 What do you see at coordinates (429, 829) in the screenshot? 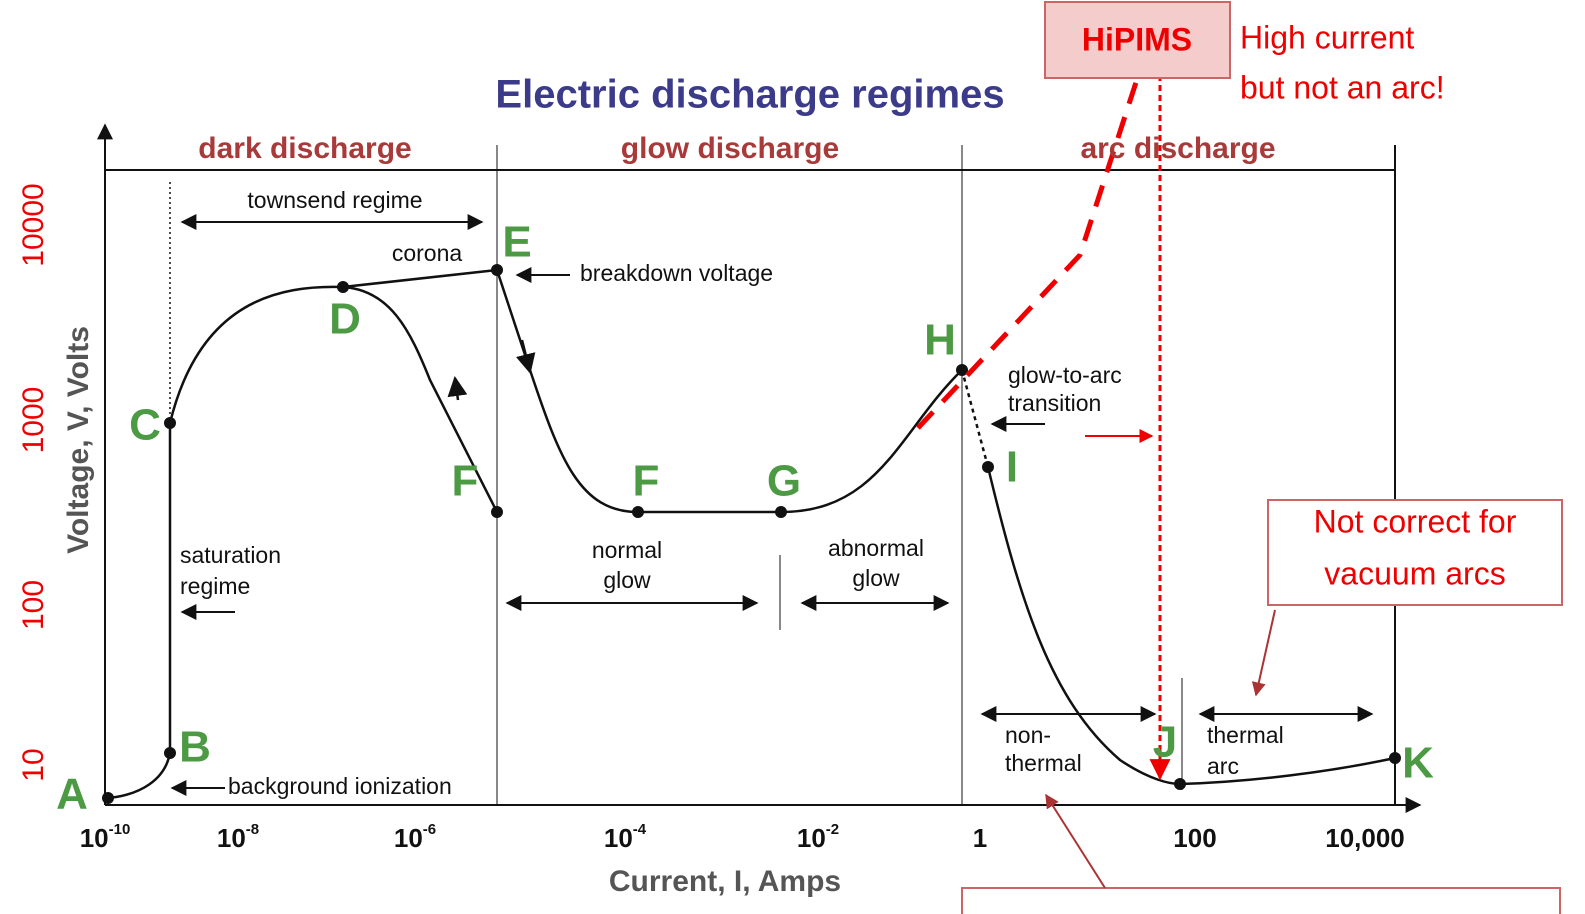
I see `tick-exponent: -6` at bounding box center [429, 829].